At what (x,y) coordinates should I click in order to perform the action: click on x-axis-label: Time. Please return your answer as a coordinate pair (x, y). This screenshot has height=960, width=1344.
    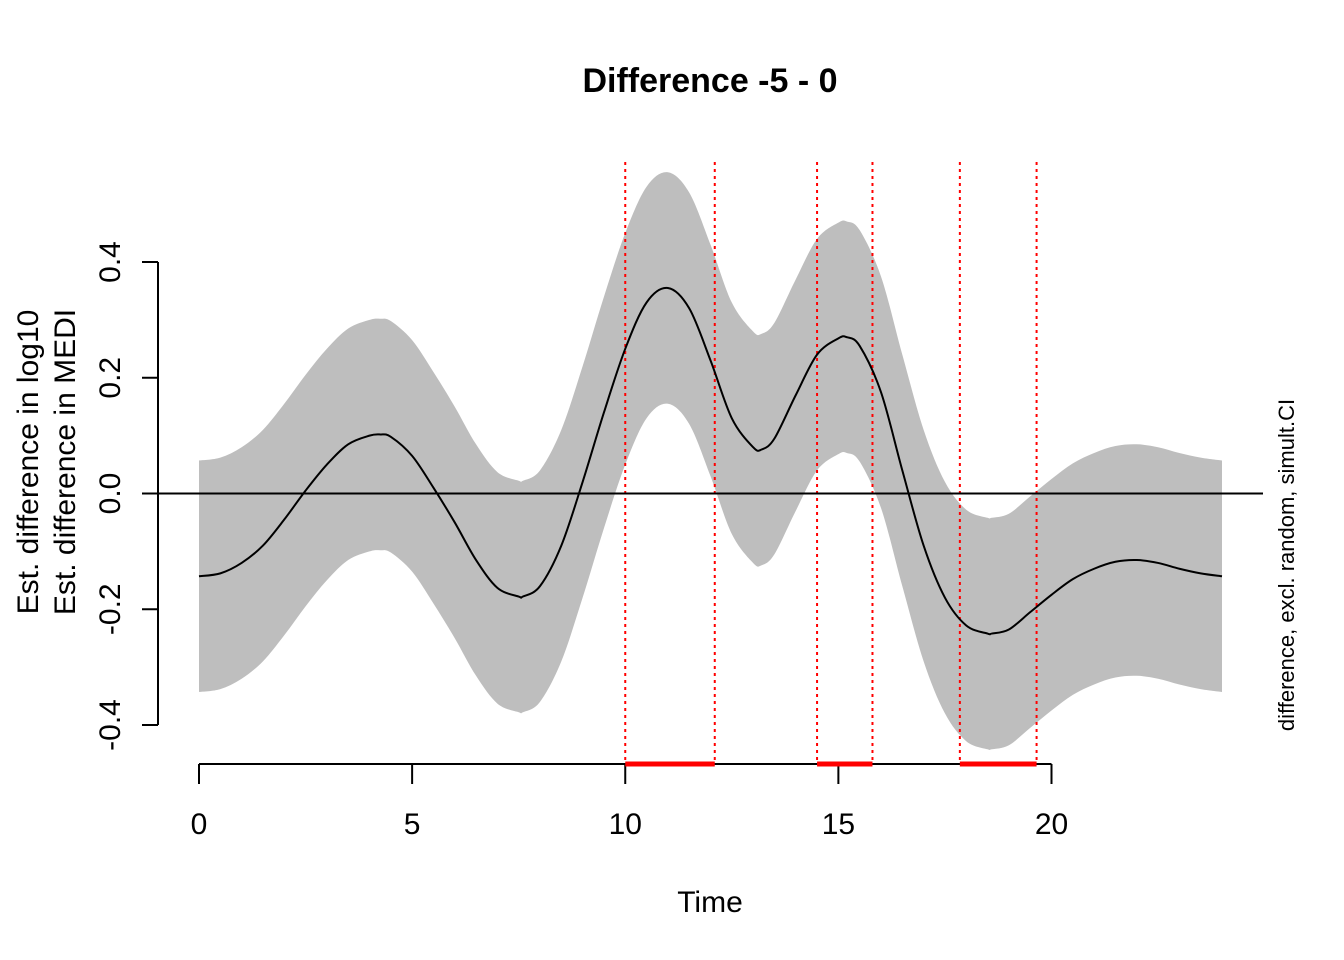
    Looking at the image, I should click on (710, 902).